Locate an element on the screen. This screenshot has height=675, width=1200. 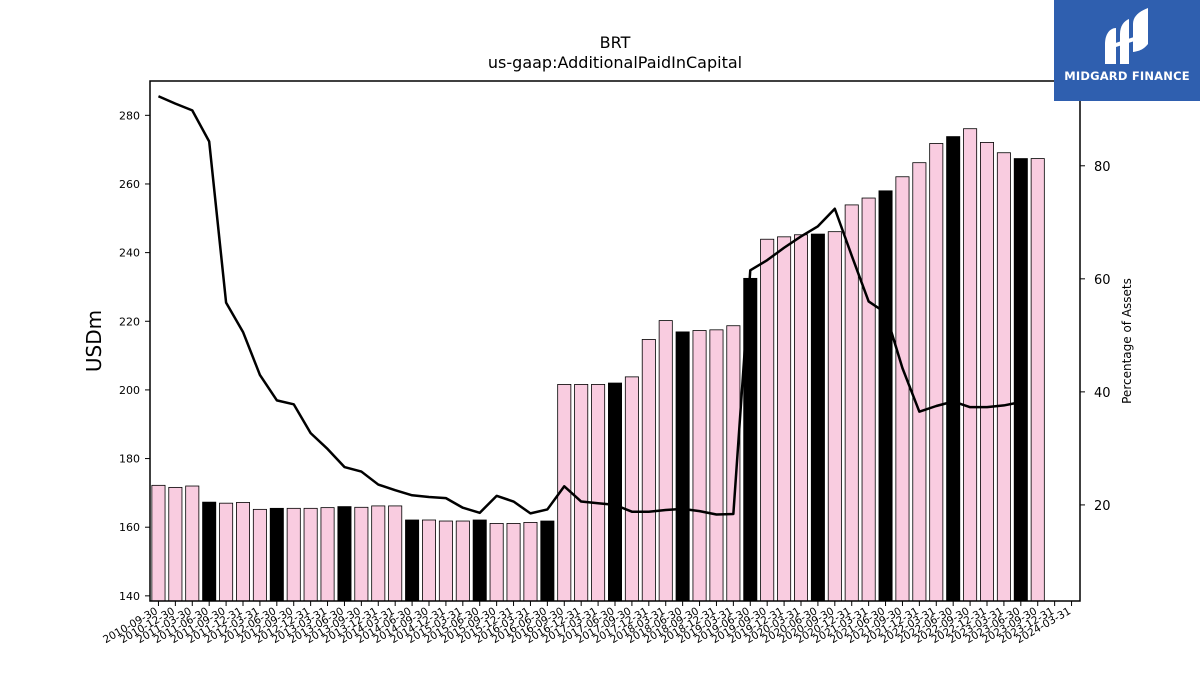
midgard-finance-logo: MIDGARD FINANCE is located at coordinates (1127, 50).